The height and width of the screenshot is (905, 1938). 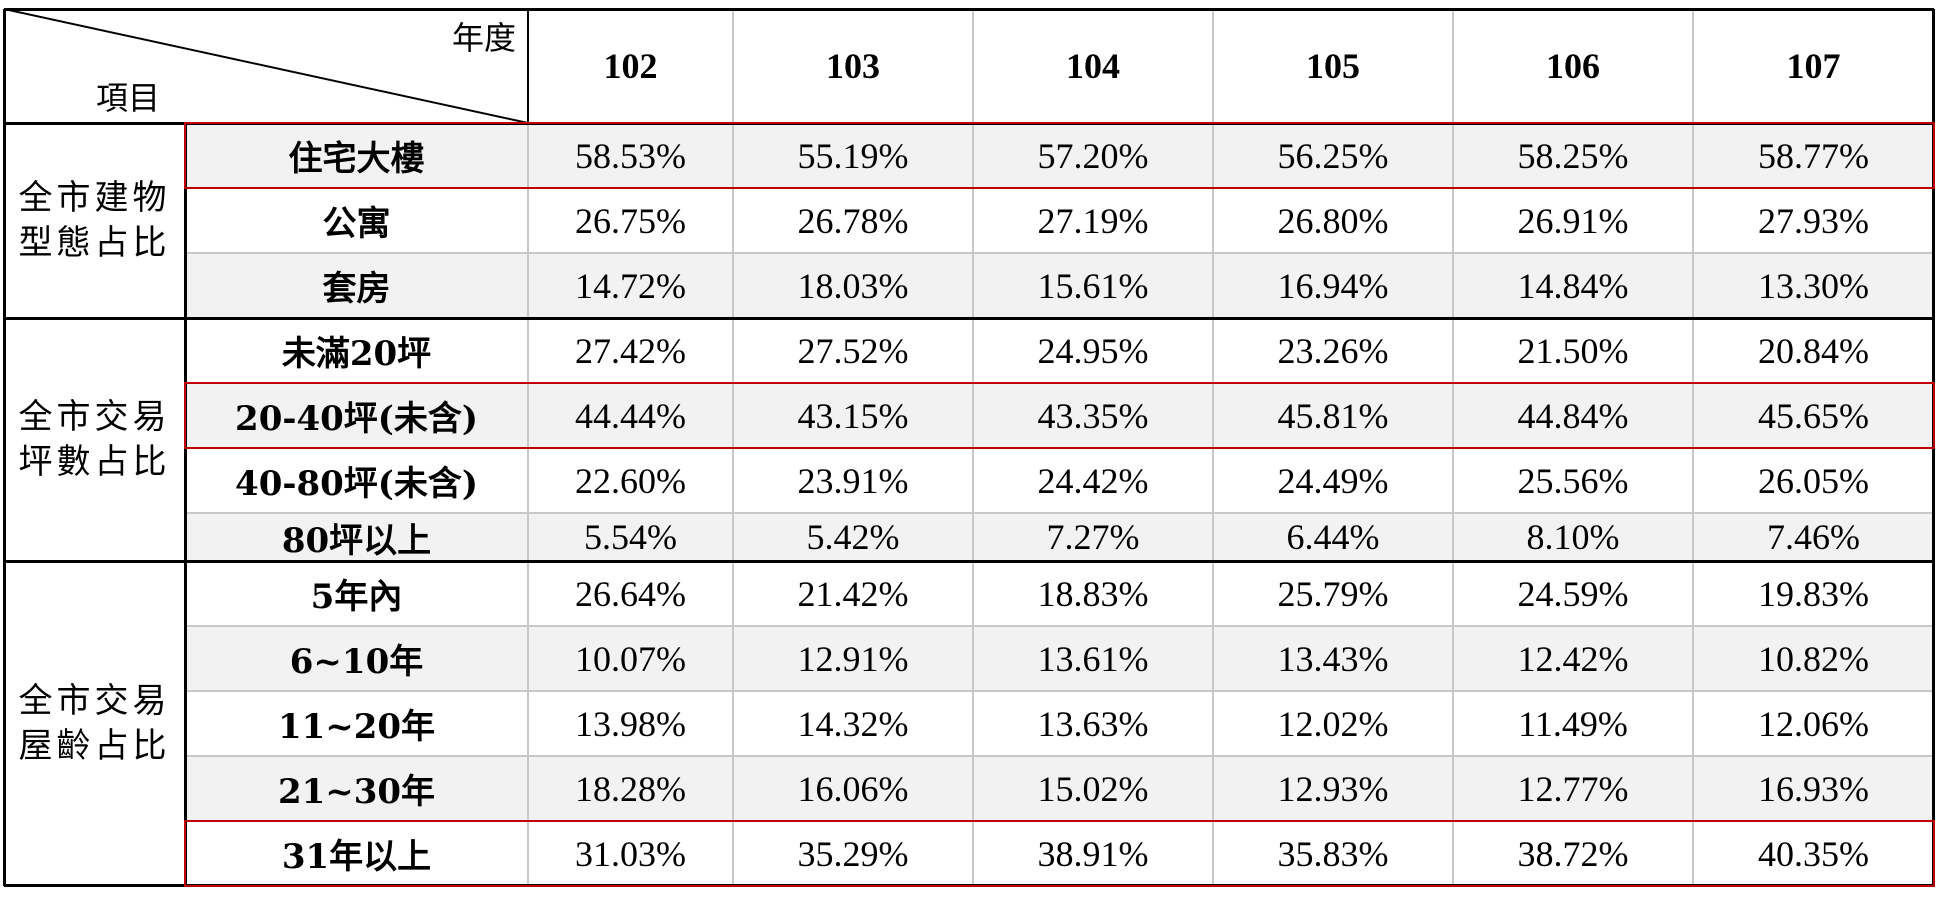 I want to click on value-cell: 23.91%, so click(x=853, y=480).